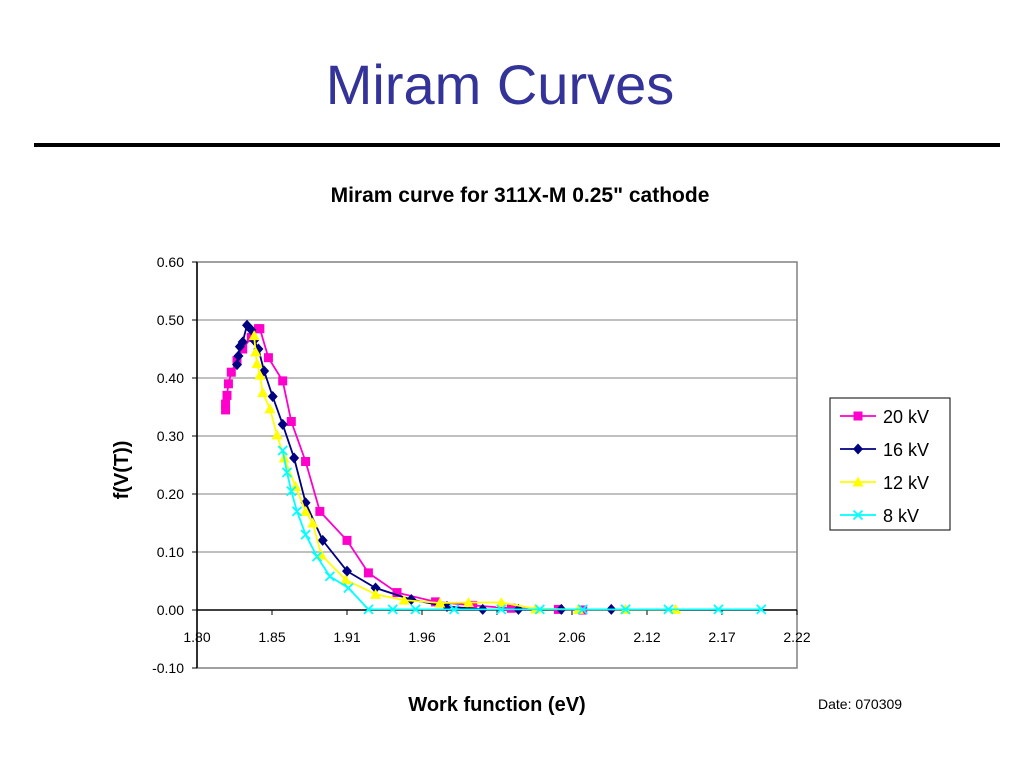  What do you see at coordinates (906, 450) in the screenshot?
I see `legend-label: 16 kV` at bounding box center [906, 450].